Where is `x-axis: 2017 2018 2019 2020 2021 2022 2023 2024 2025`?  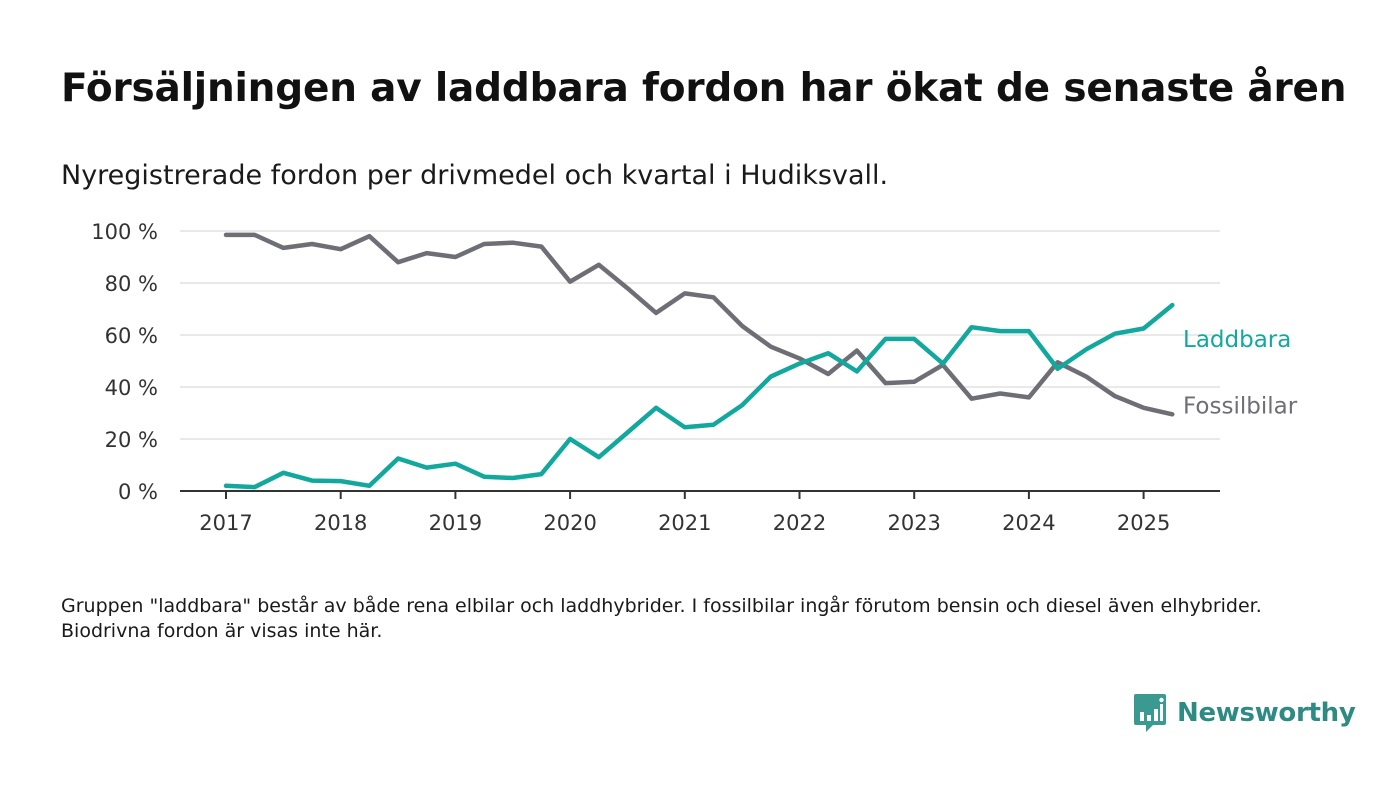
x-axis: 2017 2018 2019 2020 2021 2022 2023 2024 2025 is located at coordinates (700, 512).